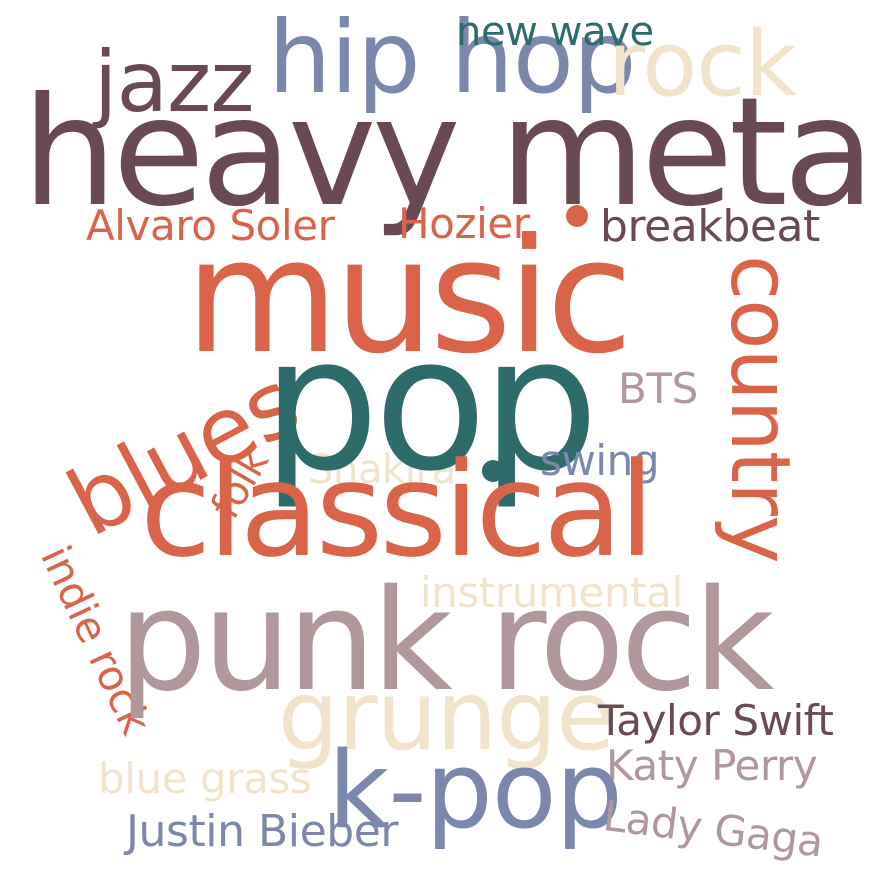 The height and width of the screenshot is (869, 883). Describe the element at coordinates (713, 829) in the screenshot. I see `word-lady-gaga: Lady Gaga` at that location.